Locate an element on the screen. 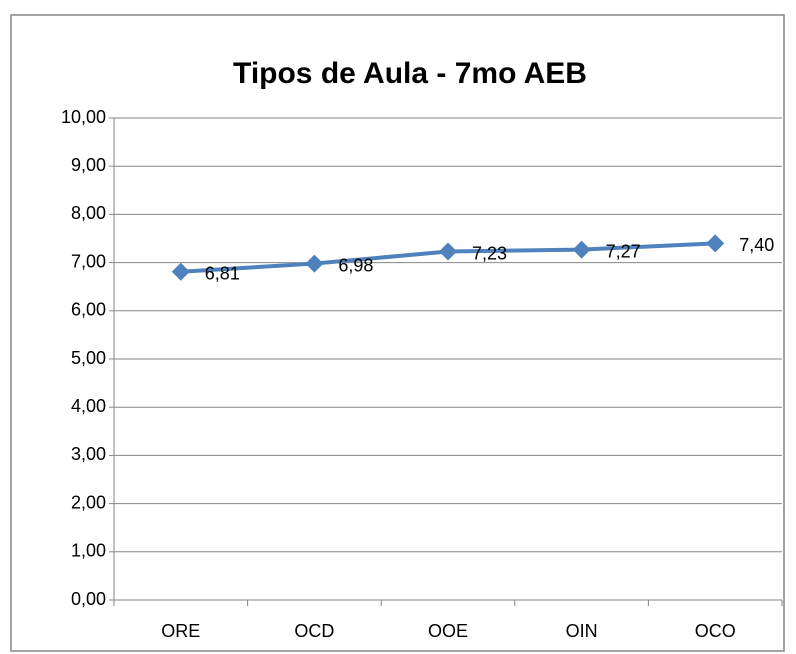  chart-title: Tipos de Aula - 7mo AEB is located at coordinates (410, 73).